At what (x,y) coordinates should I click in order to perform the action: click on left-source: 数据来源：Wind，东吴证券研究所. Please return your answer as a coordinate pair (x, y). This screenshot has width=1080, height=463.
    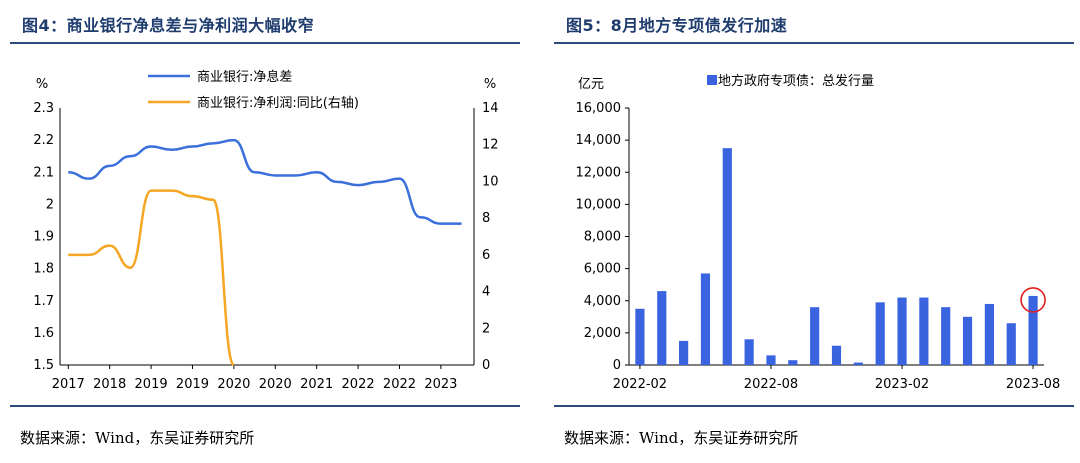
    Looking at the image, I should click on (137, 438).